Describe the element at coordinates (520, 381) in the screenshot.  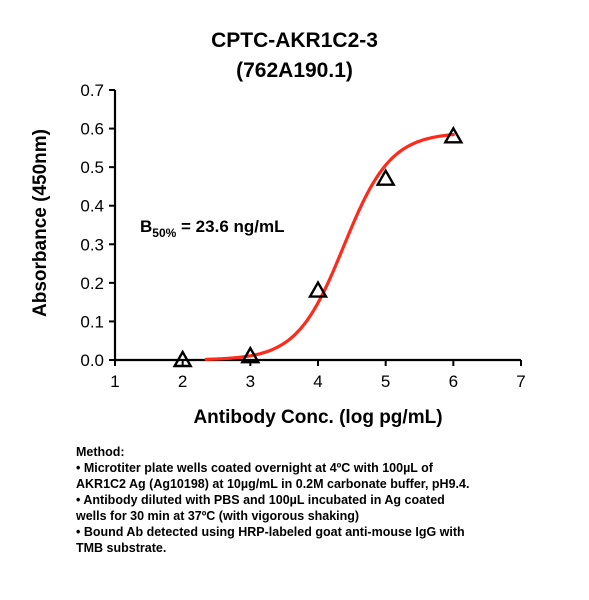
I see `x-tick-label: 7` at that location.